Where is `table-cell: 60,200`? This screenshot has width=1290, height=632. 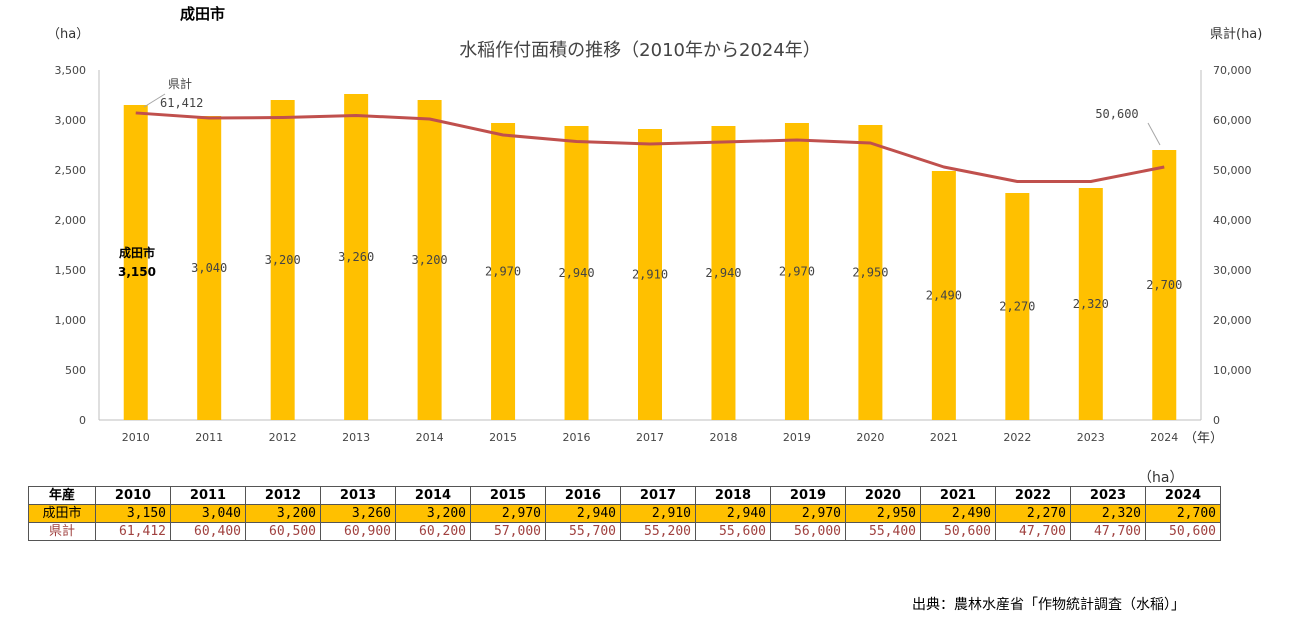
table-cell: 60,200 is located at coordinates (433, 531).